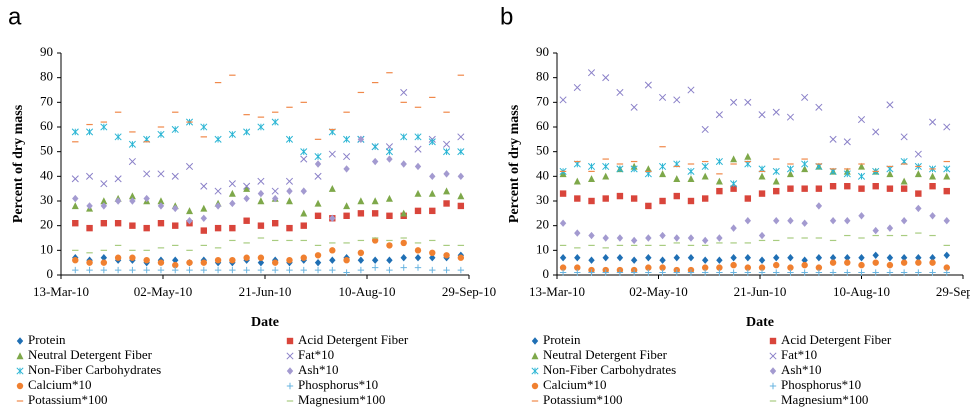 Image resolution: width=970 pixels, height=409 pixels. Describe the element at coordinates (818, 399) in the screenshot. I see `legend-item: Magnesium*100` at that location.